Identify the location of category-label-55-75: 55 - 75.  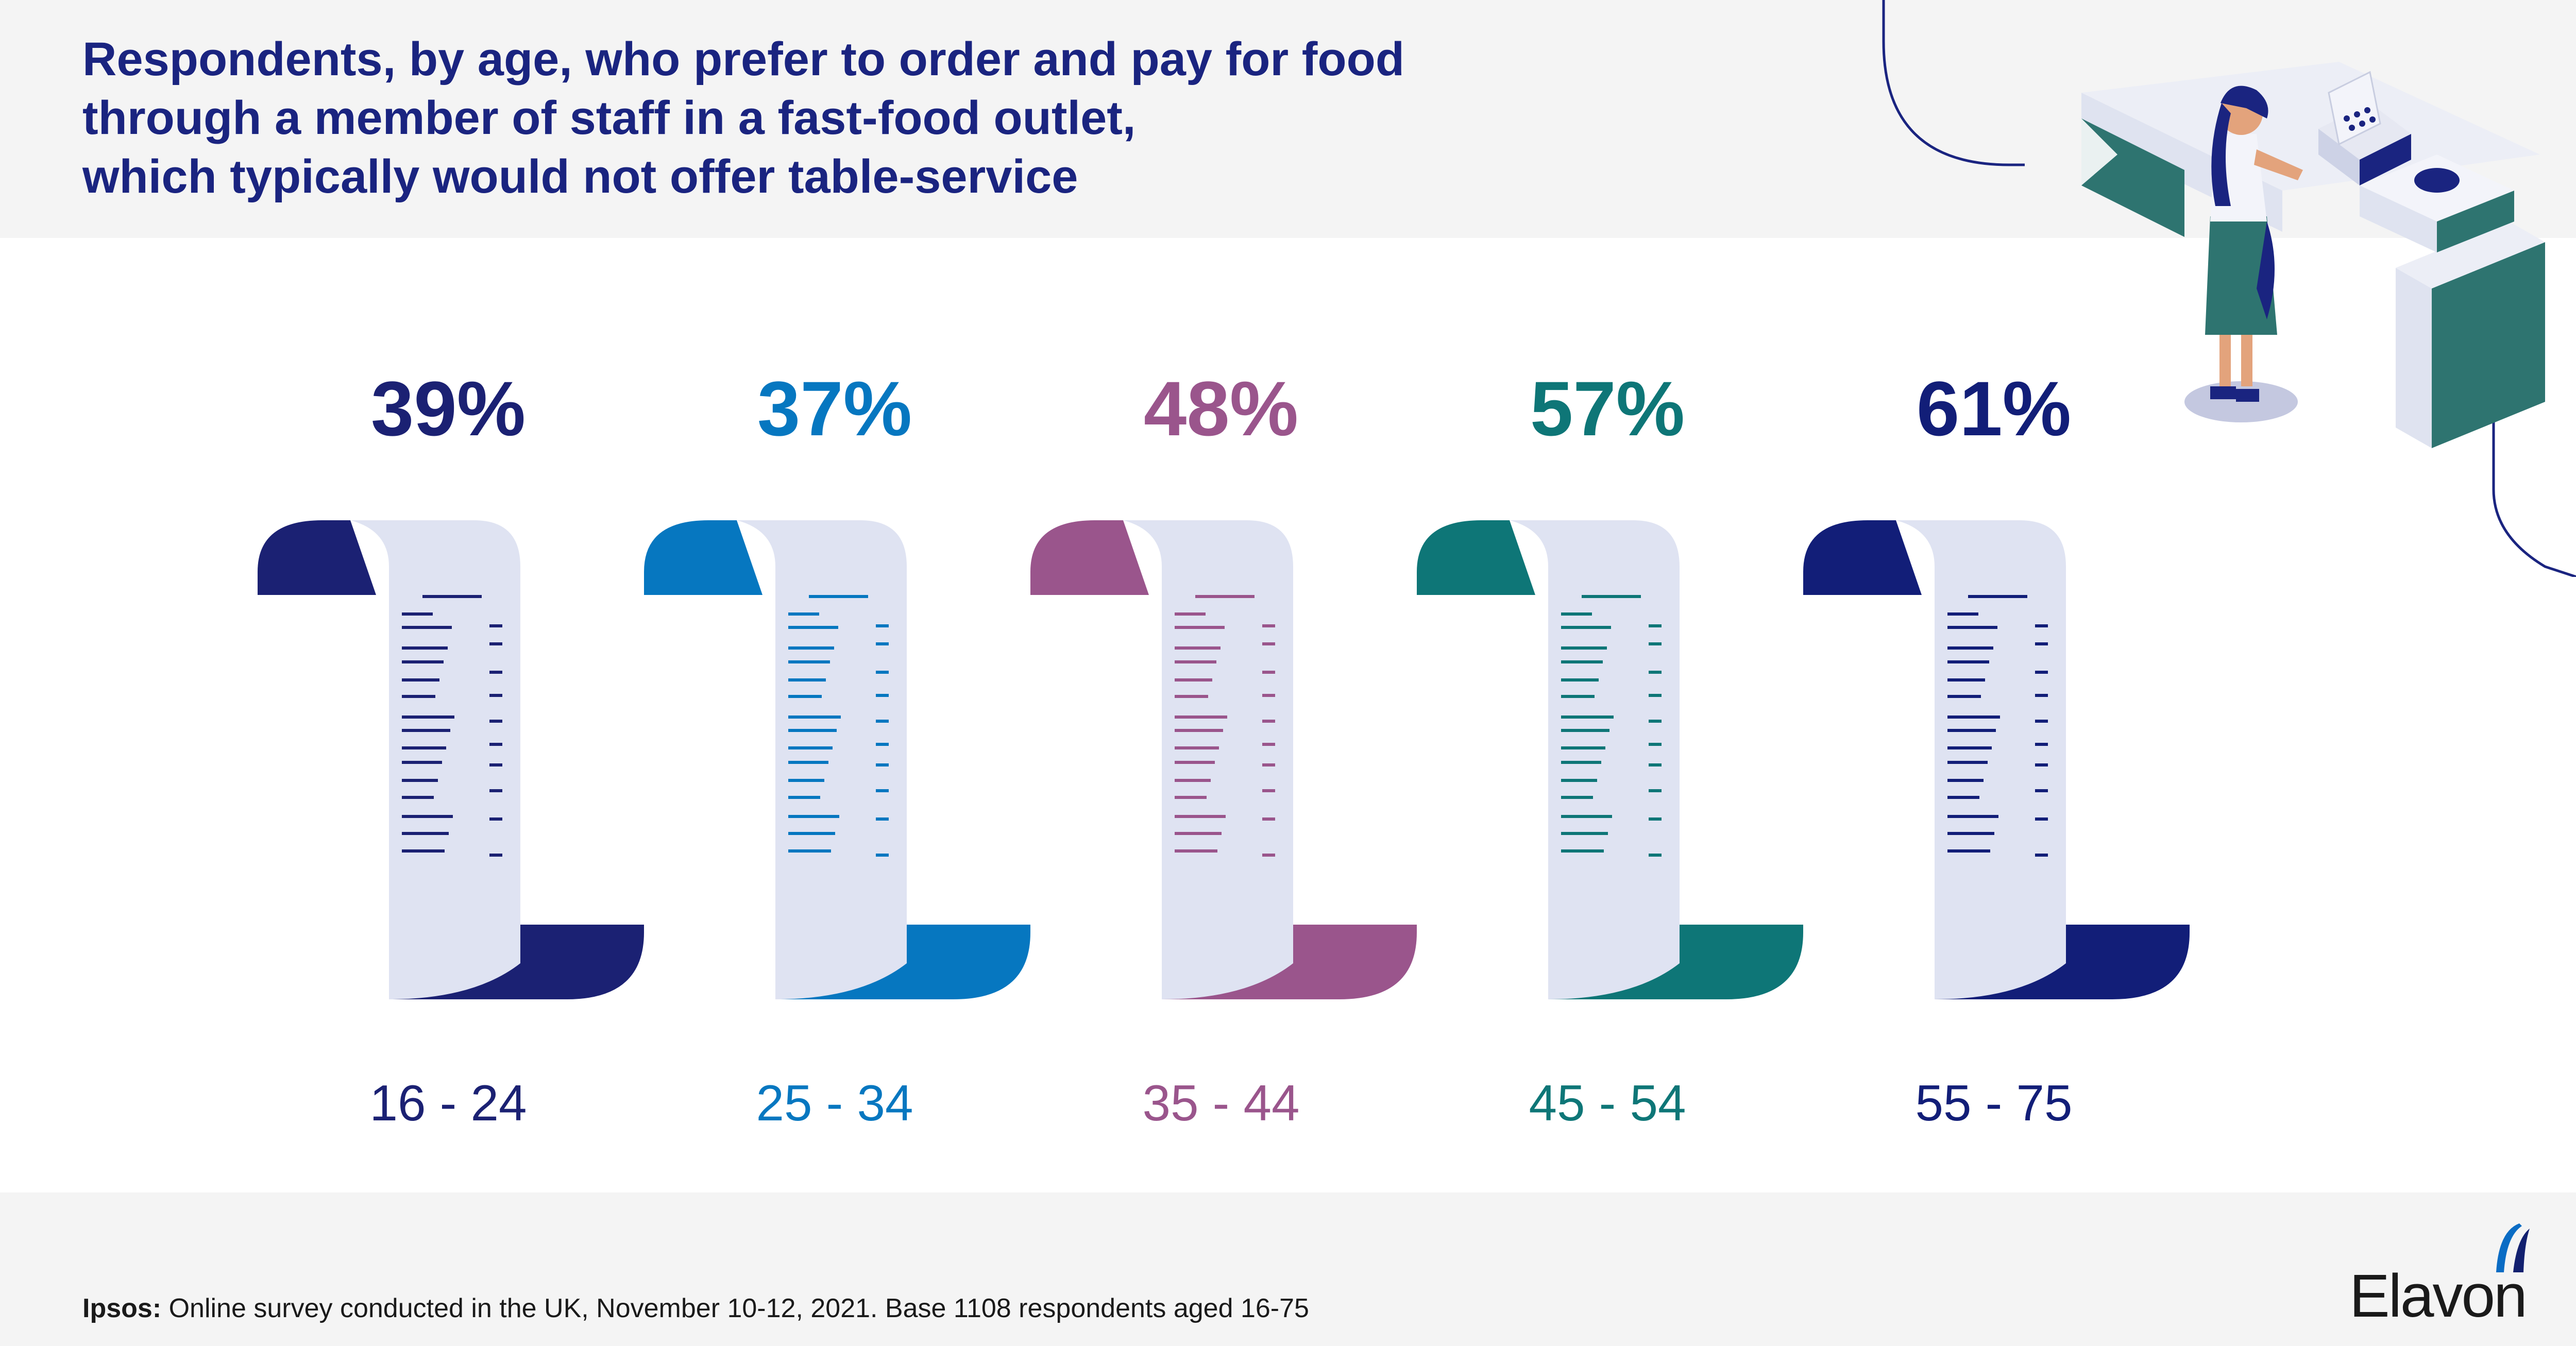
(1993, 1103).